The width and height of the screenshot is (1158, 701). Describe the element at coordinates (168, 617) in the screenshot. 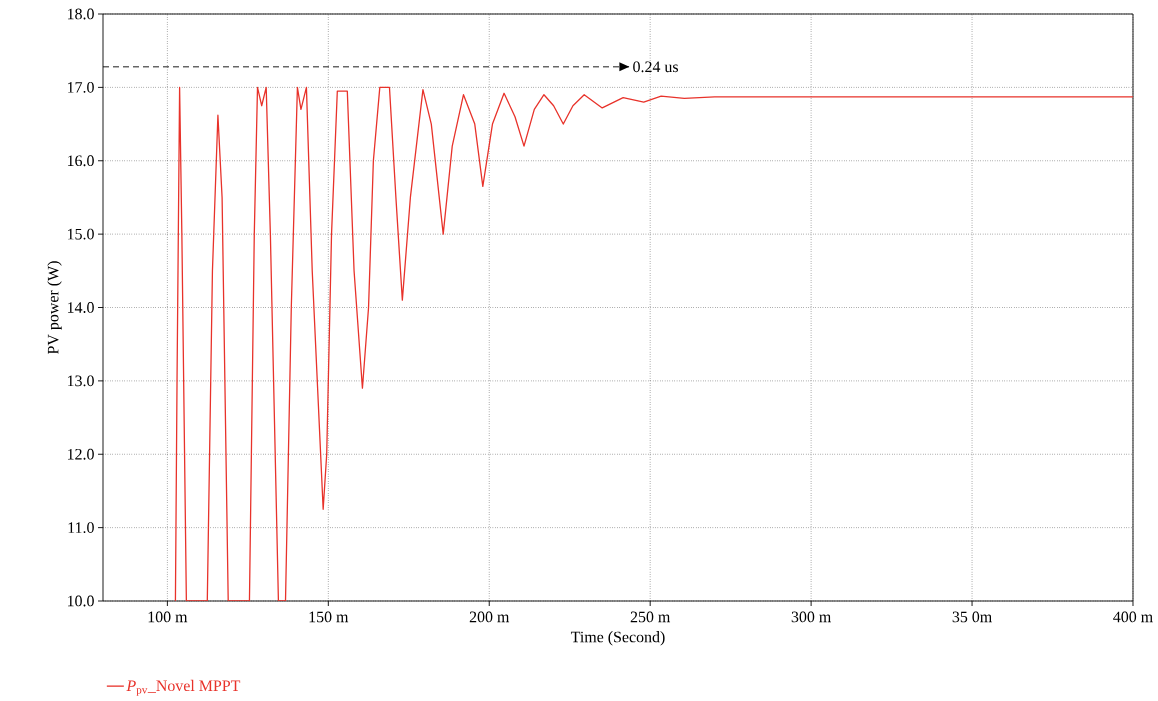

I see `x-tick-label: 100 m` at that location.